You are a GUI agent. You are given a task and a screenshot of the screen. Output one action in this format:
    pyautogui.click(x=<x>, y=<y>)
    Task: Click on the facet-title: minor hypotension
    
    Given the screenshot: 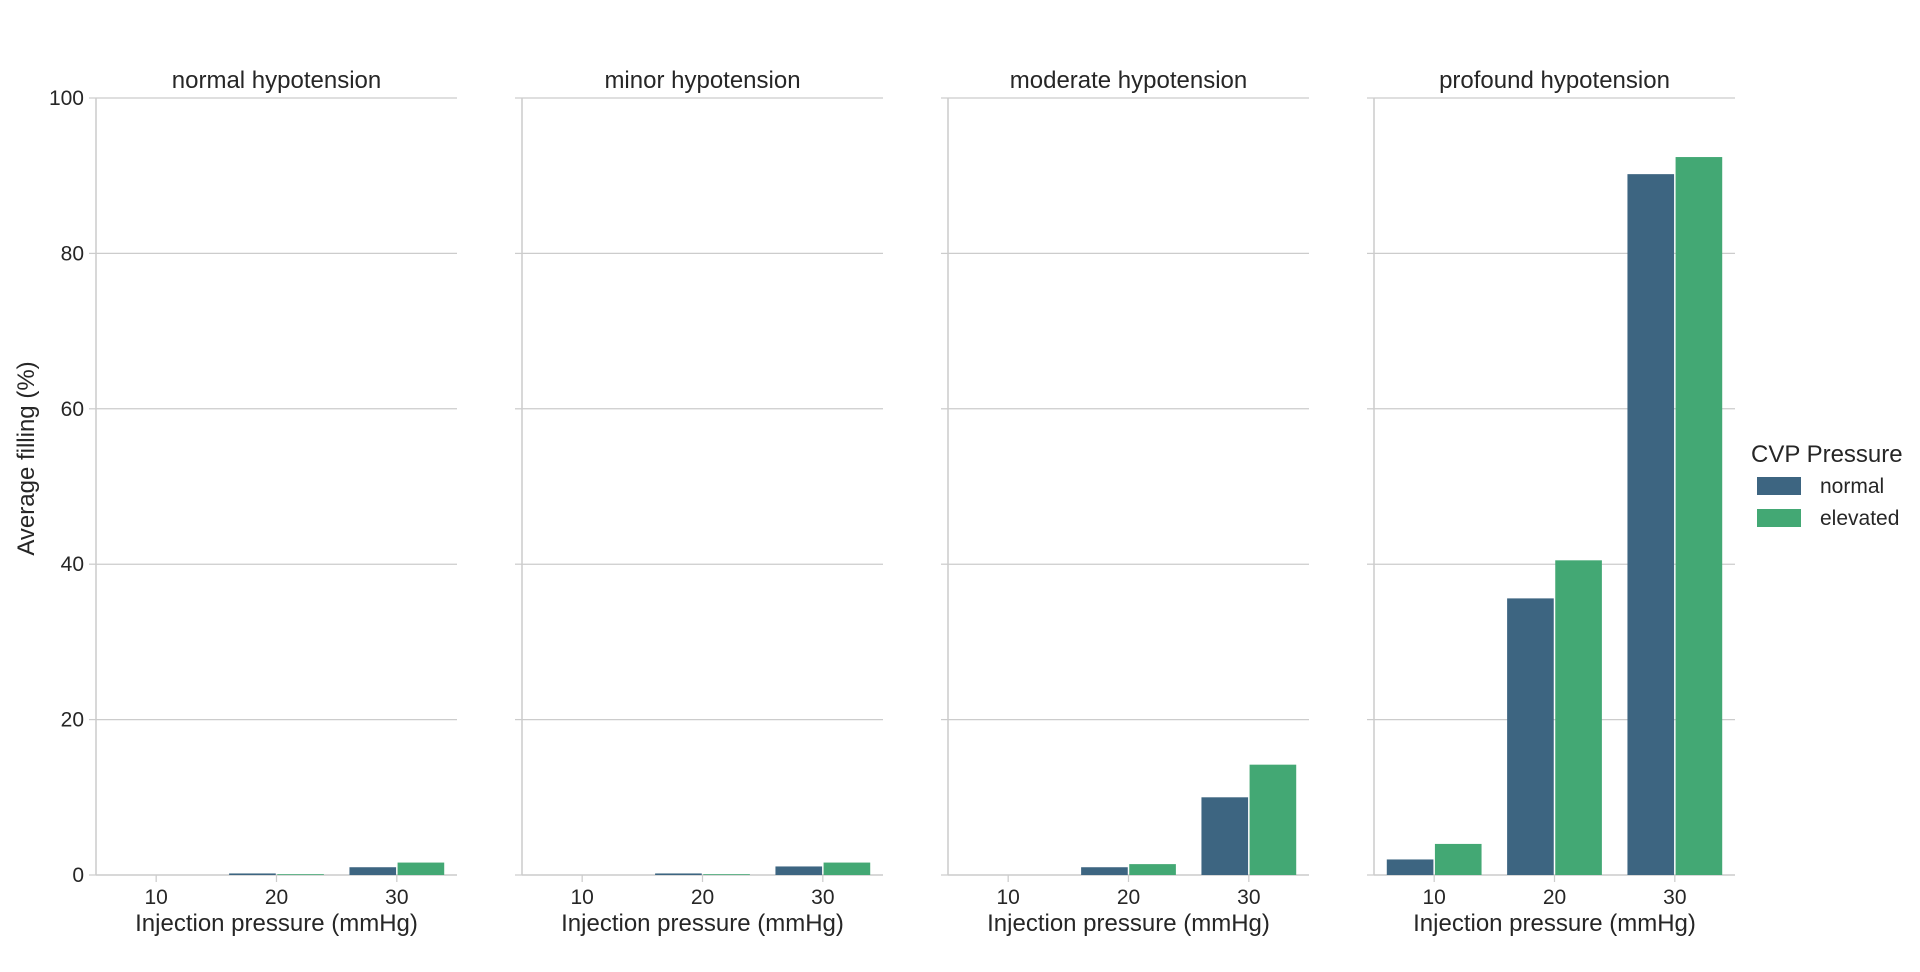 What is the action you would take?
    pyautogui.click(x=702, y=80)
    